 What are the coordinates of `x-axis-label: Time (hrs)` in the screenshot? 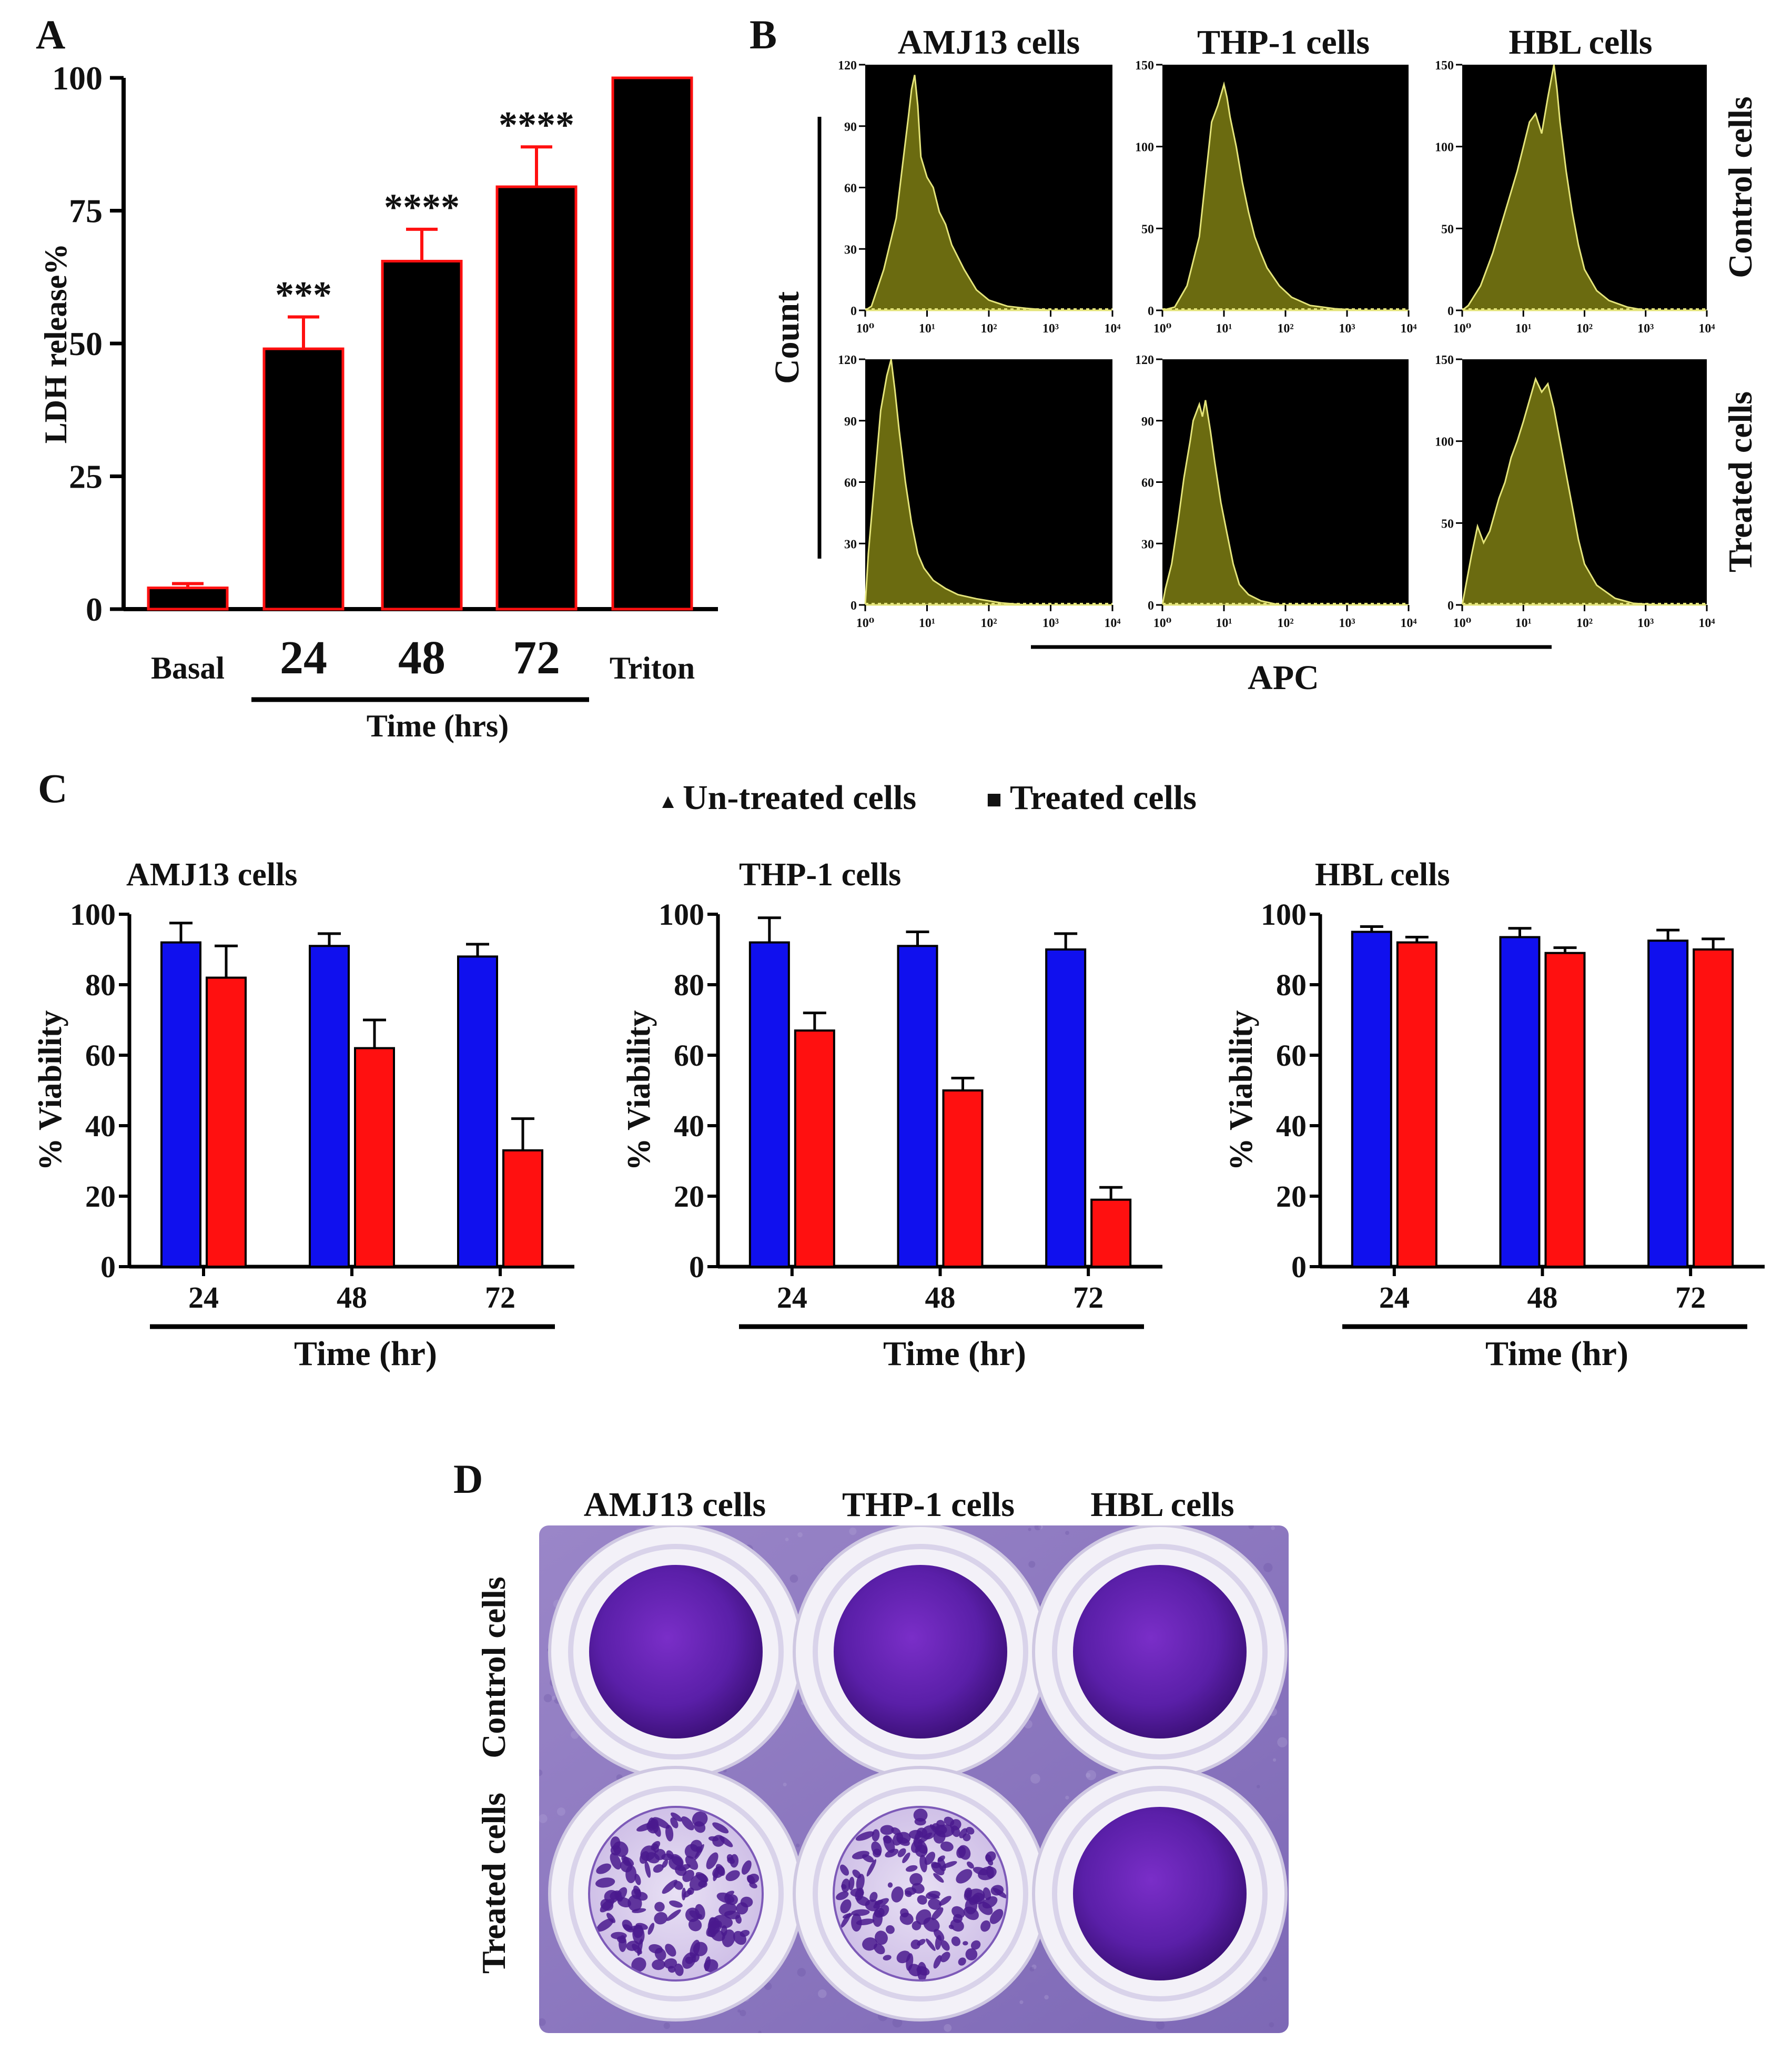 It's located at (438, 726).